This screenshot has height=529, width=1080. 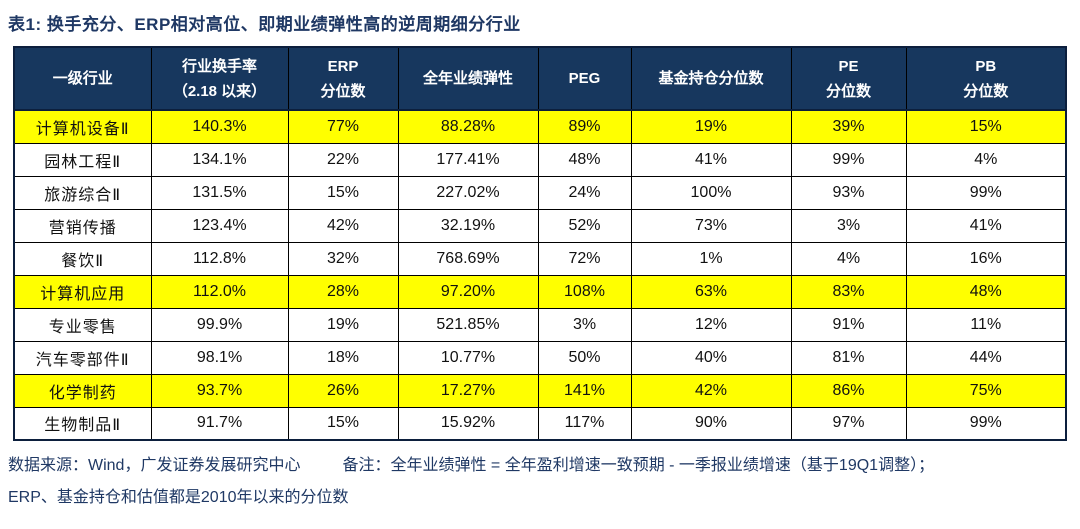 What do you see at coordinates (848, 390) in the screenshot?
I see `value-cell: 86%` at bounding box center [848, 390].